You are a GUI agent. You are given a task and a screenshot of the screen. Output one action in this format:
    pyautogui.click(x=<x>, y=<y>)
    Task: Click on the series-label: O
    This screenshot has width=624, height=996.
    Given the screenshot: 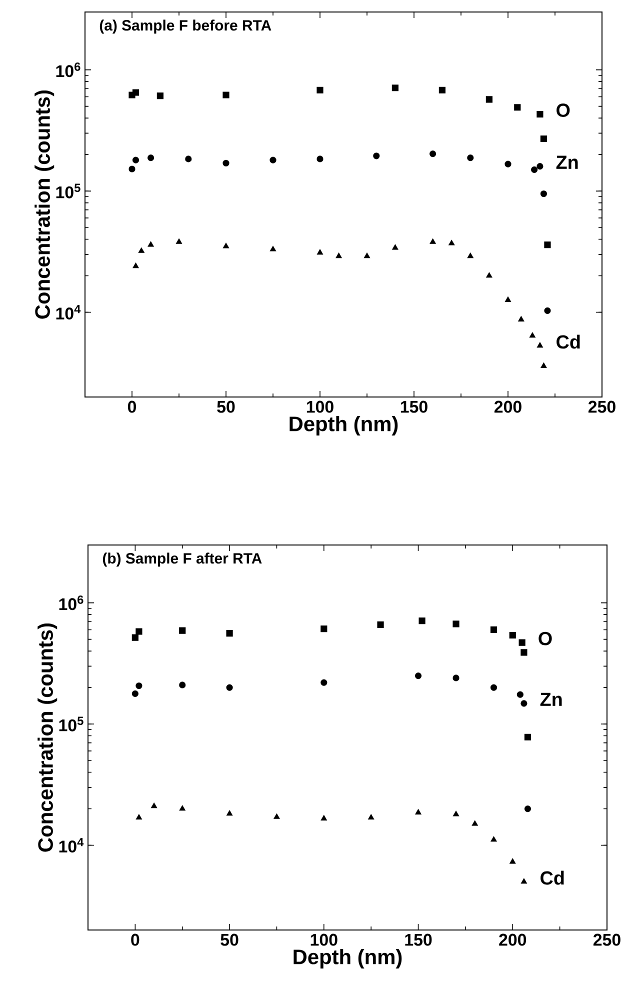 What is the action you would take?
    pyautogui.click(x=545, y=639)
    